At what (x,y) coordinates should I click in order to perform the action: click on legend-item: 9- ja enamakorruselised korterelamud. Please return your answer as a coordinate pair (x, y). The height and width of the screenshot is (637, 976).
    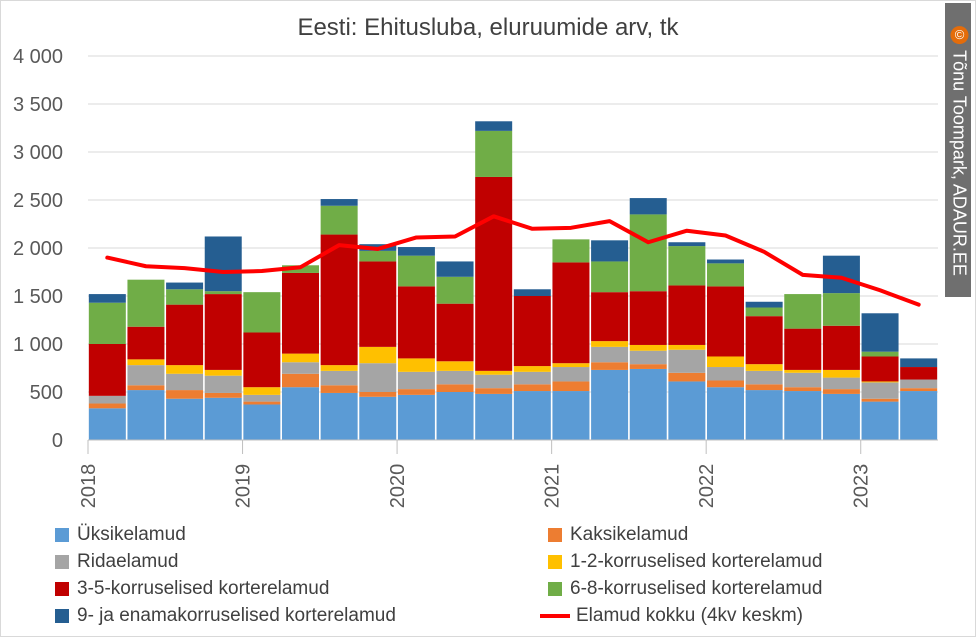
    Looking at the image, I should click on (225, 616).